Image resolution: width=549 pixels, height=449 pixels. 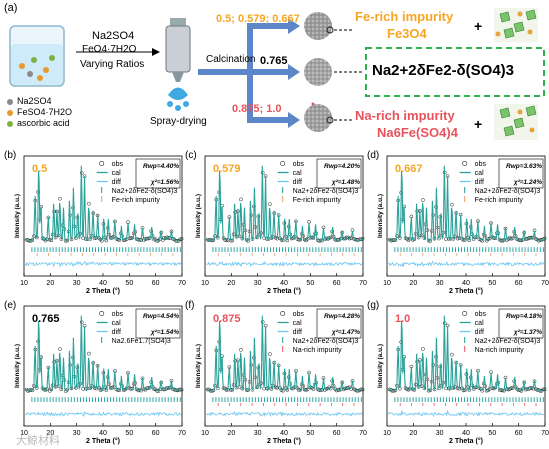 I want to click on ratio-label: 0.5, so click(x=39, y=169).